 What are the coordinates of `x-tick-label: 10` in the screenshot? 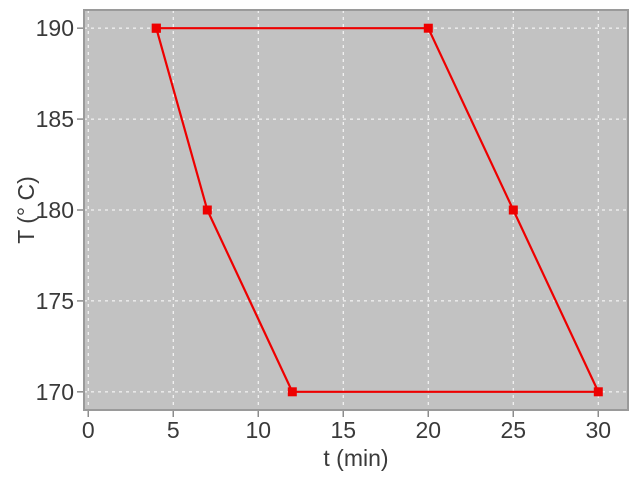 It's located at (258, 430).